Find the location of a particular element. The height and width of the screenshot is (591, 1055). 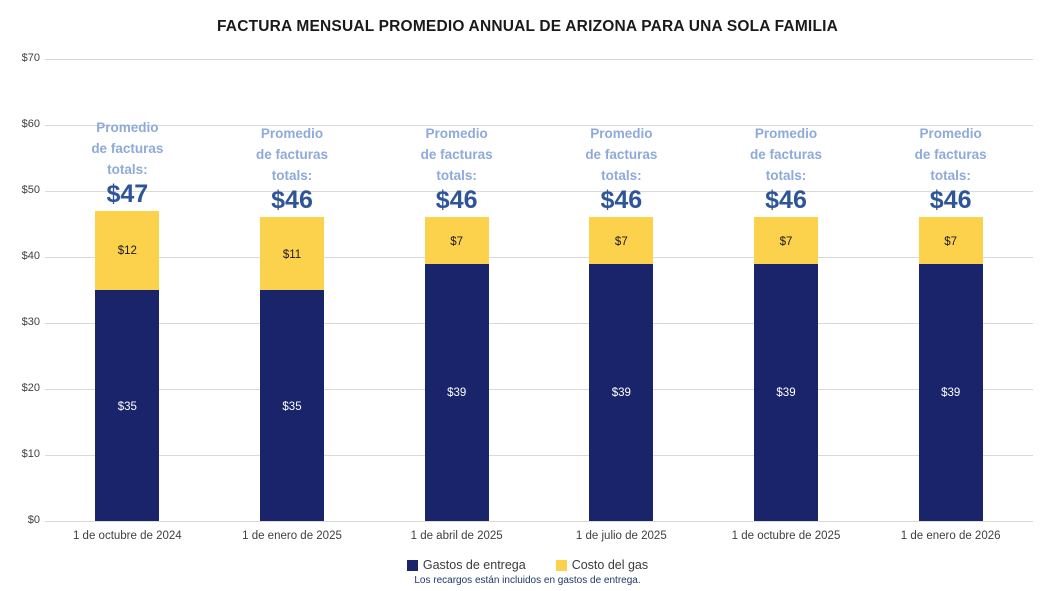

total-annotation: Promedio de facturas totals: $47 is located at coordinates (127, 162).